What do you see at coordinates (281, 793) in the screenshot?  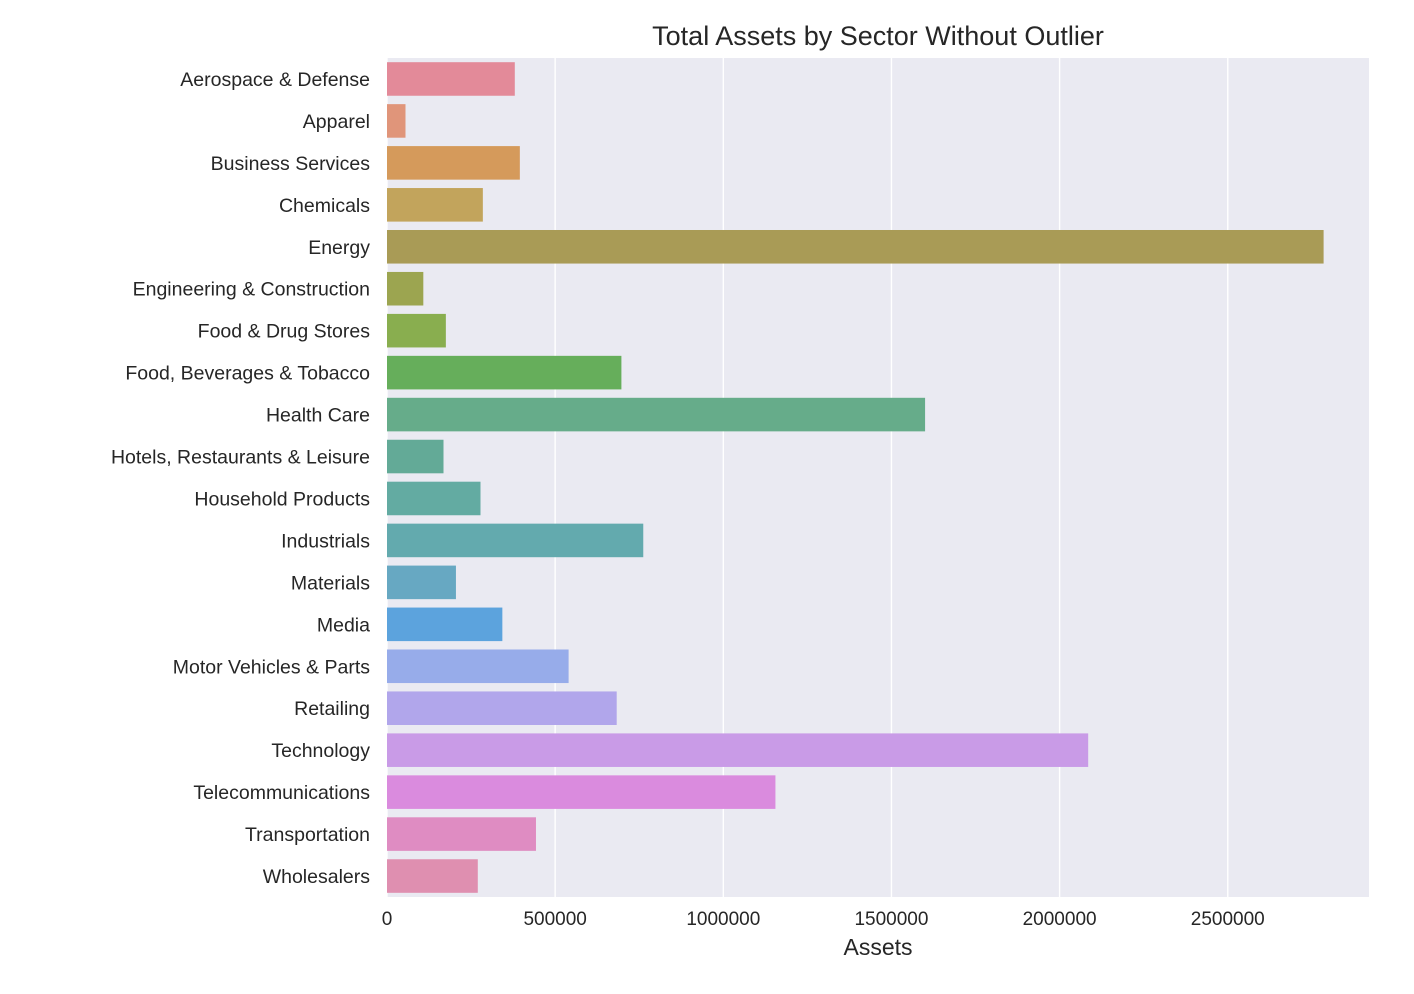 I see `y-tick-label: Telecommunications` at bounding box center [281, 793].